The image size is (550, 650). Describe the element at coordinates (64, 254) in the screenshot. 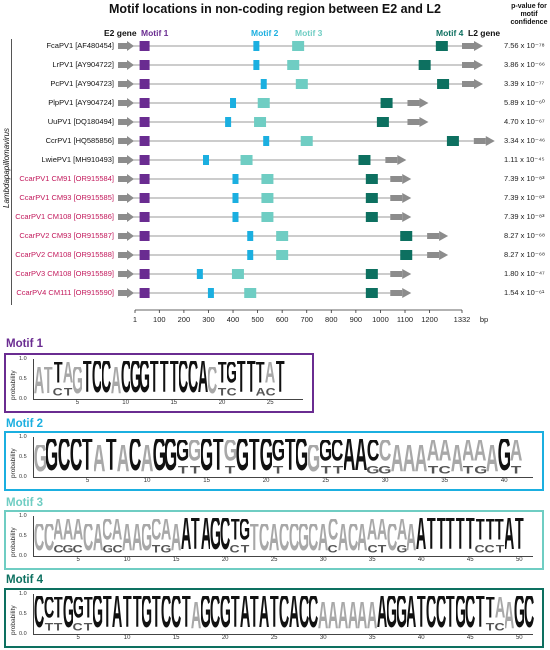

I see `sequence-label: CcarPV2 CM108 [OR915588]` at that location.